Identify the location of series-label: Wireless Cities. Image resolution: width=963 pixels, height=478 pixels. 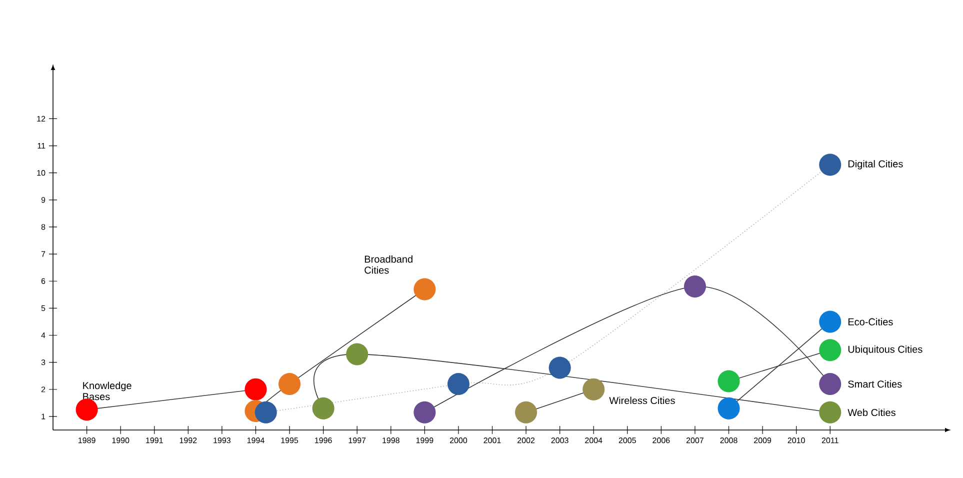
(642, 400).